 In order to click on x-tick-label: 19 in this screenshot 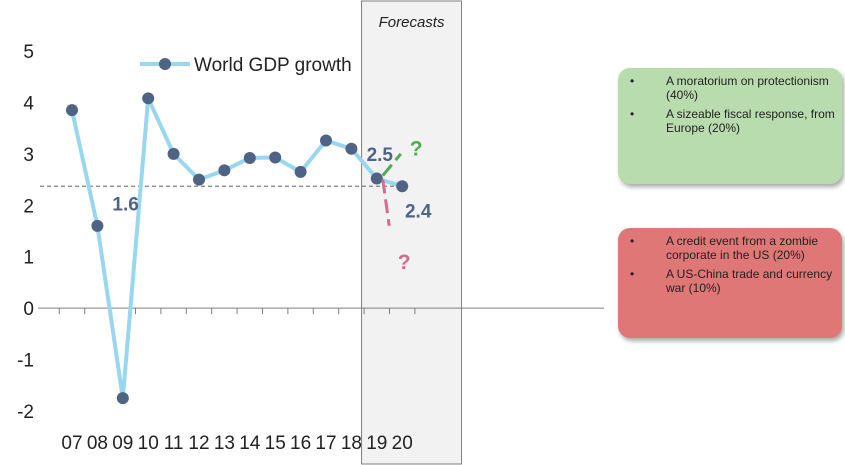, I will do `click(376, 443)`.